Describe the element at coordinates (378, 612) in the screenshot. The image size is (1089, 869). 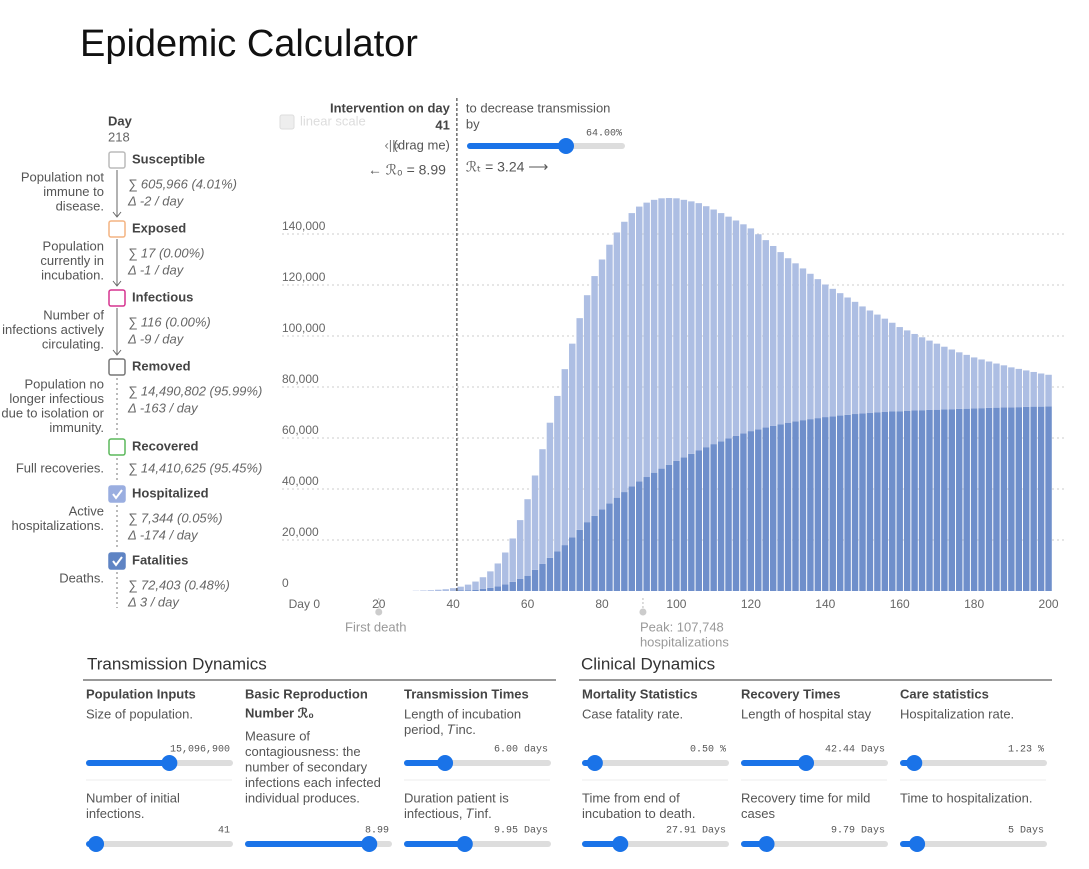
I see `annotation-dot` at that location.